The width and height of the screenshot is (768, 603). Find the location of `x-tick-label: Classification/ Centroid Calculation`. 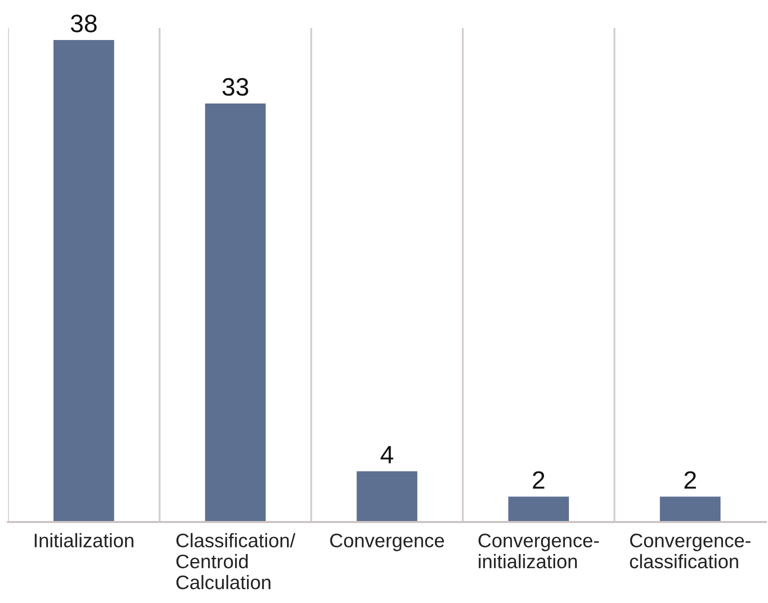

x-tick-label: Classification/ Centroid Calculation is located at coordinates (236, 561).